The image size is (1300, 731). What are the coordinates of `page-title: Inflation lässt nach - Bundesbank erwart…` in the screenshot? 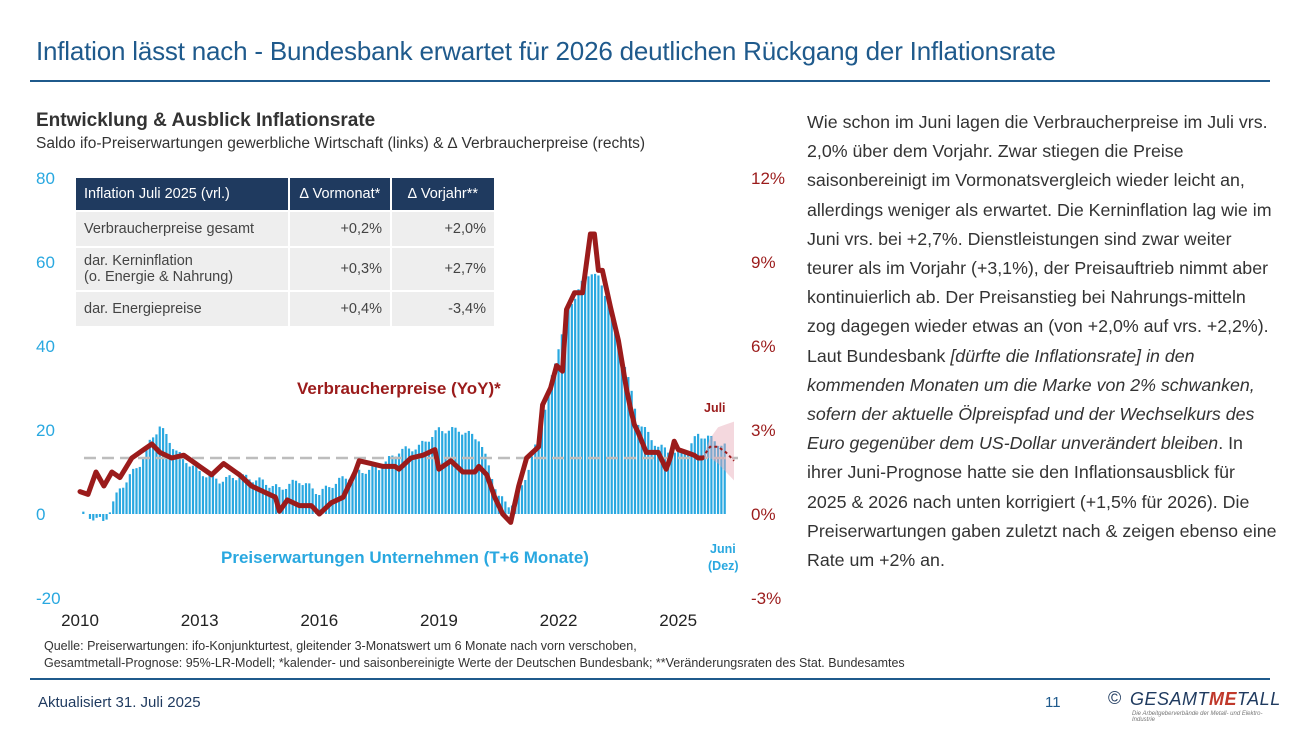 It's located at (546, 51).